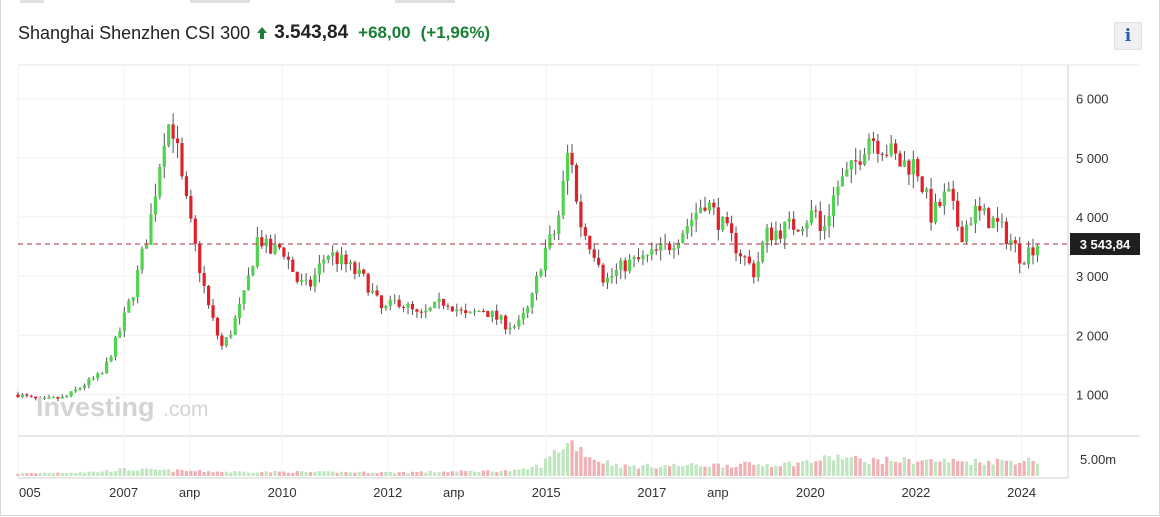 The image size is (1160, 517). What do you see at coordinates (425, 1) in the screenshot?
I see `top-divider` at bounding box center [425, 1].